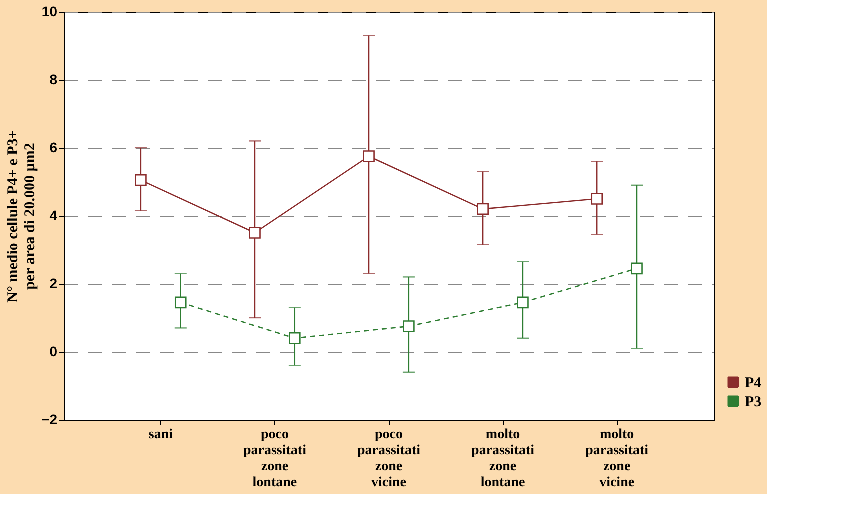 This screenshot has width=863, height=524. Describe the element at coordinates (275, 459) in the screenshot. I see `x-tick-label: poco parassitati zone lontane` at that location.